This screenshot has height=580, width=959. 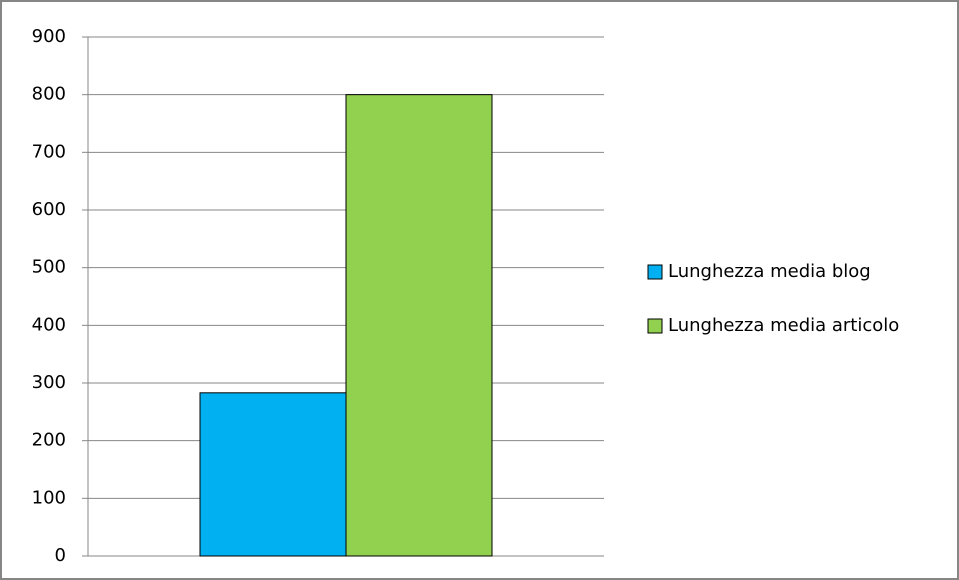 I want to click on y-tick-label: 400, so click(x=49, y=324).